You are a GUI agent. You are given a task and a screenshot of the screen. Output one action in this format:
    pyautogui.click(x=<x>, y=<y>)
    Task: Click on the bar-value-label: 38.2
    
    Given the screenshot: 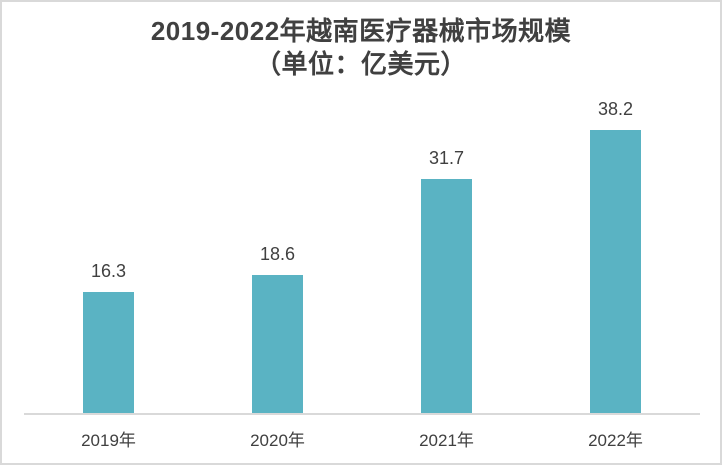 What is the action you would take?
    pyautogui.click(x=615, y=109)
    